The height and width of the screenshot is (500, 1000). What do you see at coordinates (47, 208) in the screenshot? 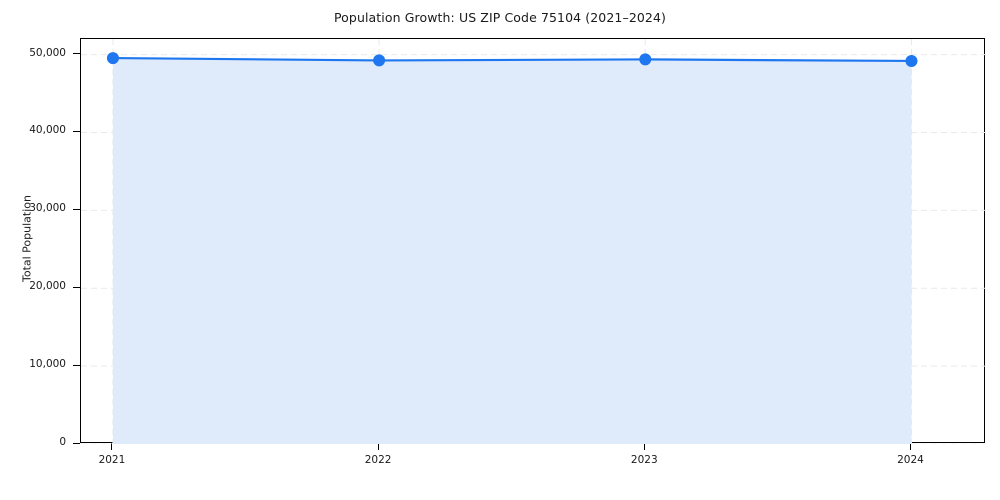
I see `y-tick-label: 30,000` at bounding box center [47, 208].